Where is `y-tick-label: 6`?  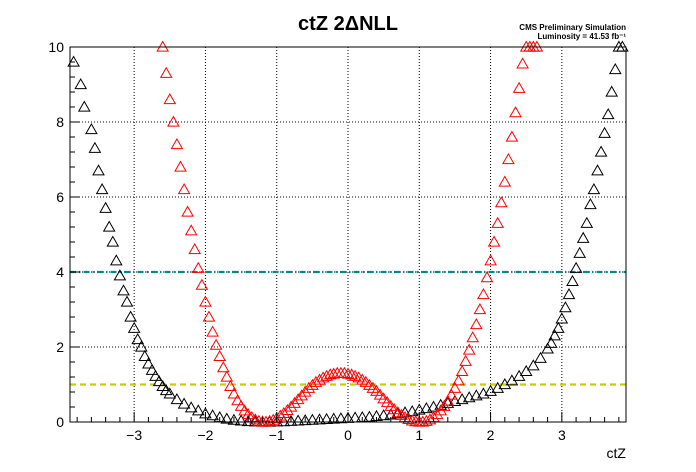 y-tick-label: 6 is located at coordinates (60, 197).